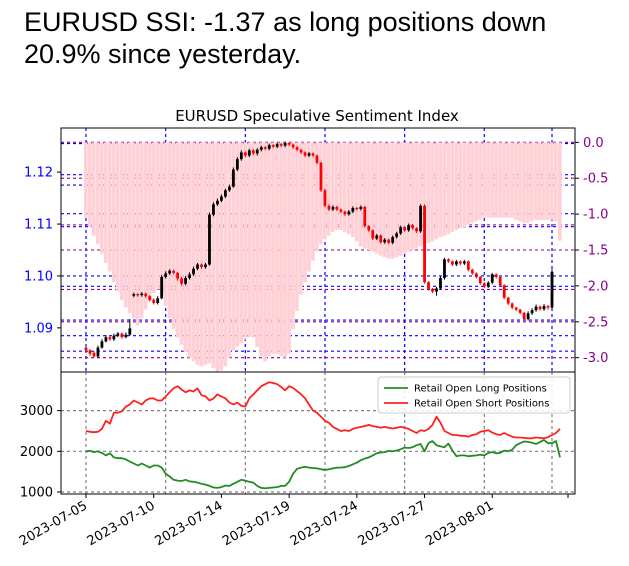  What do you see at coordinates (53, 523) in the screenshot?
I see `x-tick-label-0: 2023-07-05` at bounding box center [53, 523].